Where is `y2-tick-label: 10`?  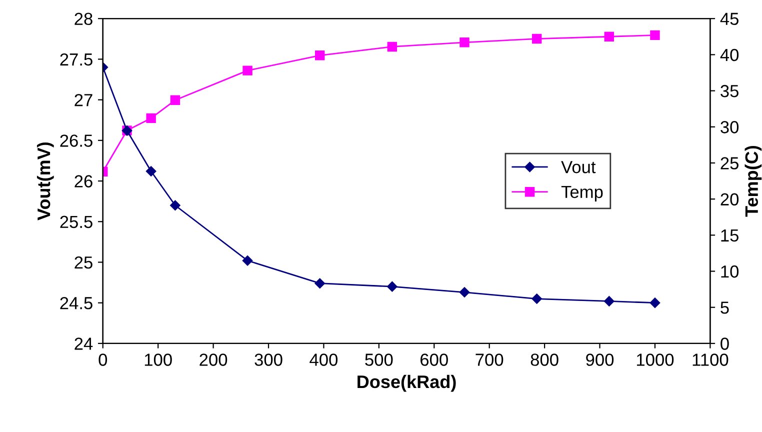 y2-tick-label: 10 is located at coordinates (730, 271).